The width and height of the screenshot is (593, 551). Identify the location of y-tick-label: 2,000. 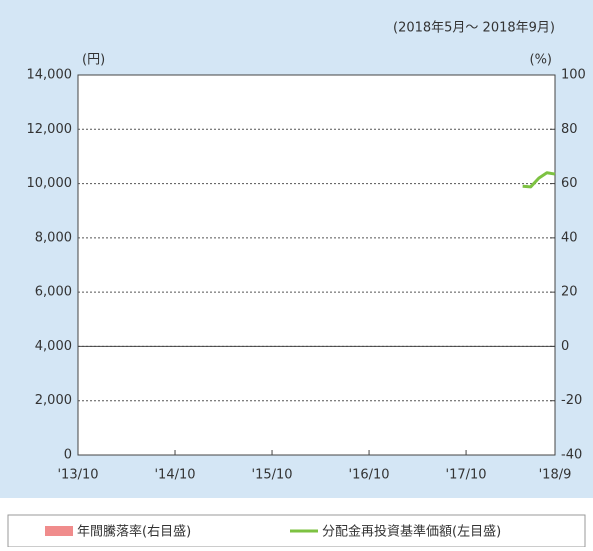
(53, 400).